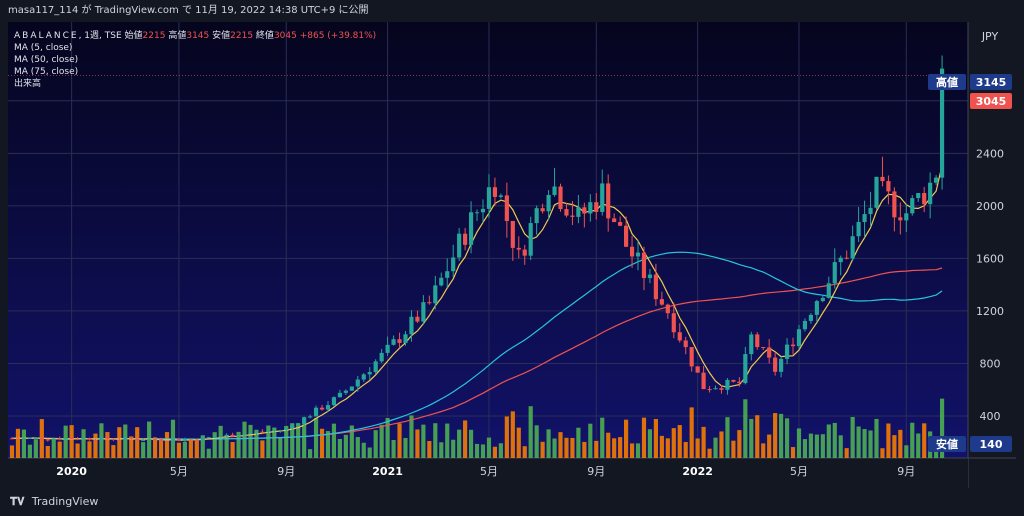  What do you see at coordinates (28, 84) in the screenshot?
I see `legend-volume: 出来高` at bounding box center [28, 84].